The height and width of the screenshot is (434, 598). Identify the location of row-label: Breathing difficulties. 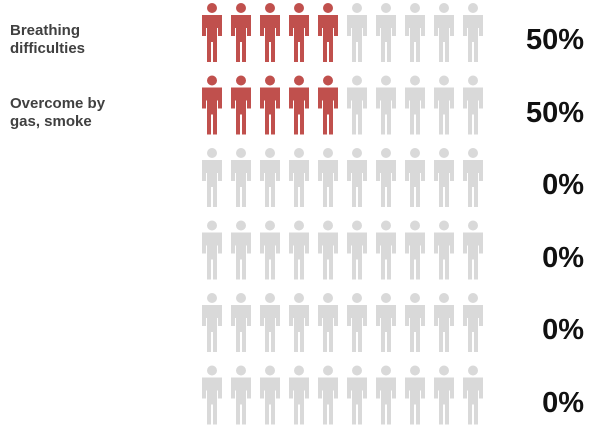
(48, 39).